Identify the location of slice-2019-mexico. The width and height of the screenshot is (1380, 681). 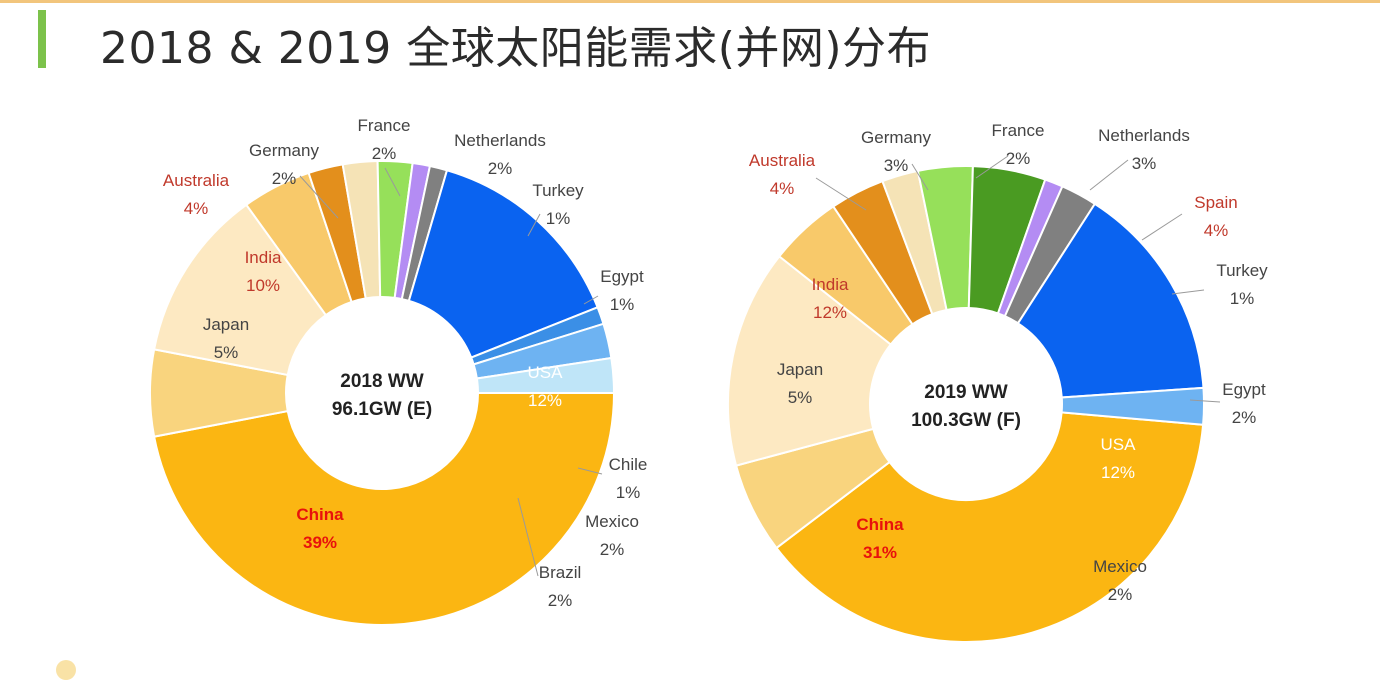
(1132, 406).